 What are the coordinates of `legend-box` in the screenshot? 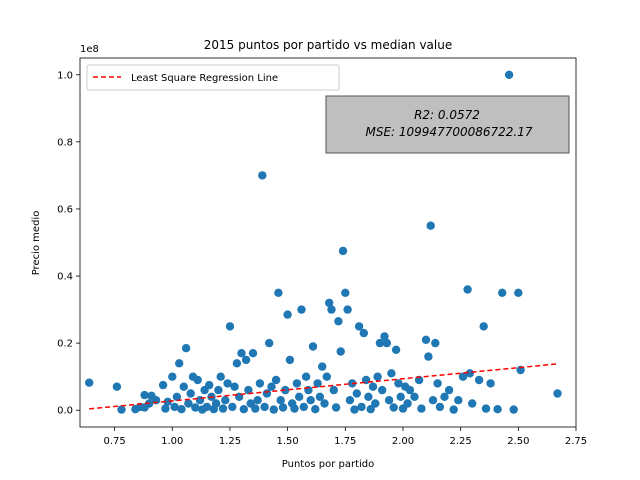 It's located at (213, 77).